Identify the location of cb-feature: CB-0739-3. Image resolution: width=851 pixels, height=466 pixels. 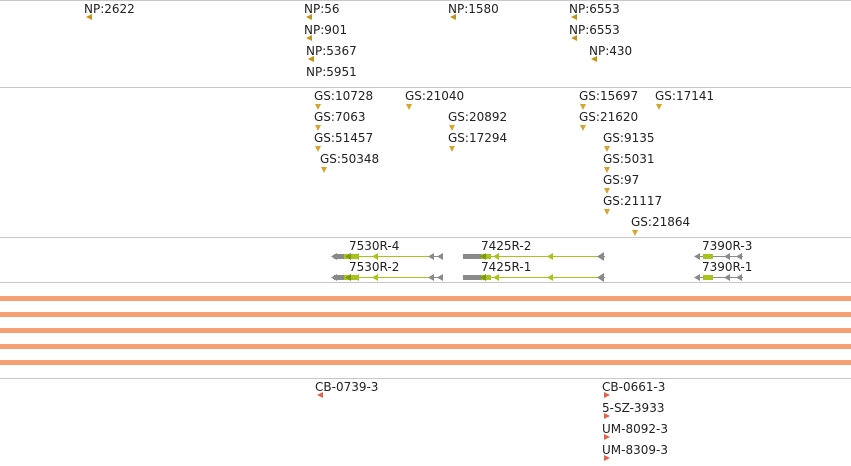
(347, 389).